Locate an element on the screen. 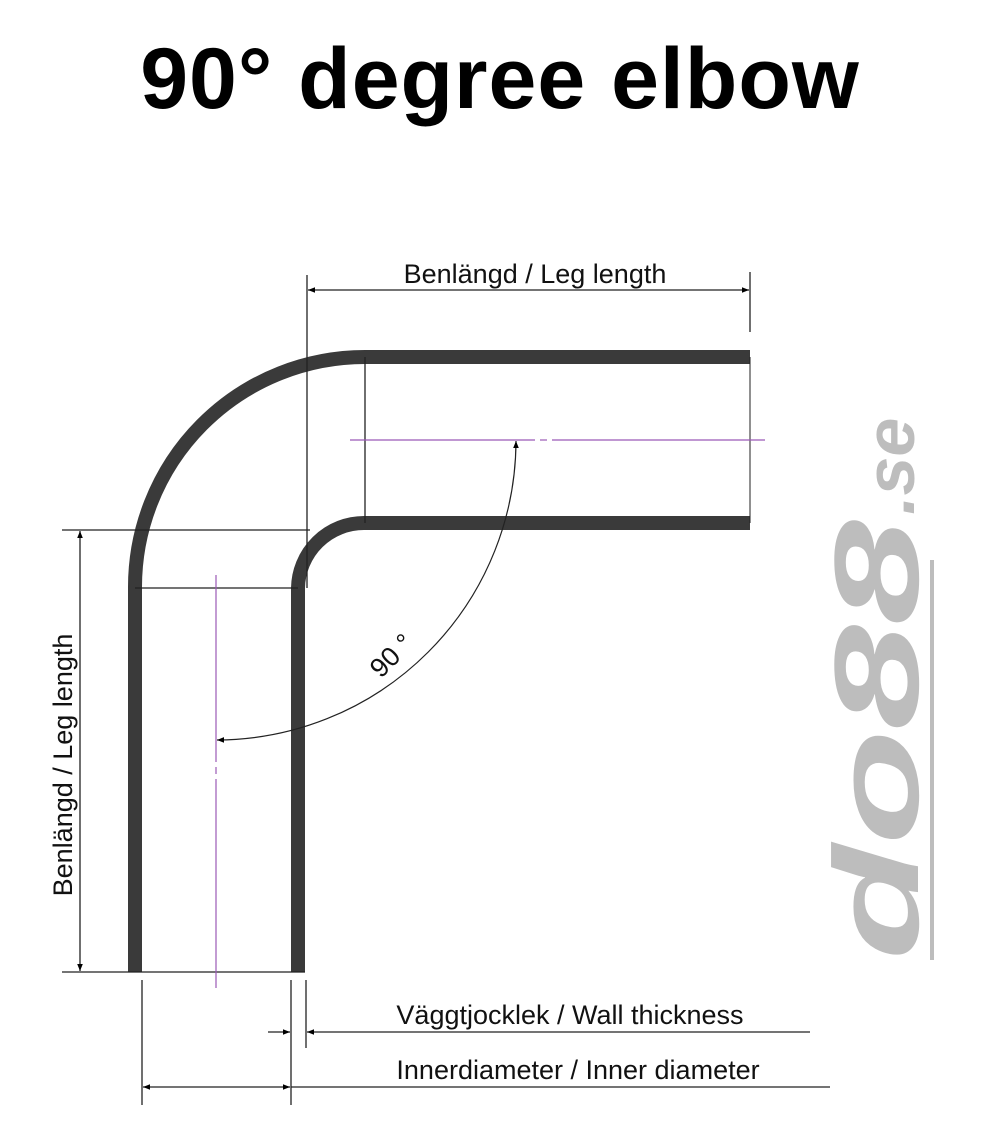 The width and height of the screenshot is (1000, 1137). diagram-title: 90° degree elbow is located at coordinates (500, 79).